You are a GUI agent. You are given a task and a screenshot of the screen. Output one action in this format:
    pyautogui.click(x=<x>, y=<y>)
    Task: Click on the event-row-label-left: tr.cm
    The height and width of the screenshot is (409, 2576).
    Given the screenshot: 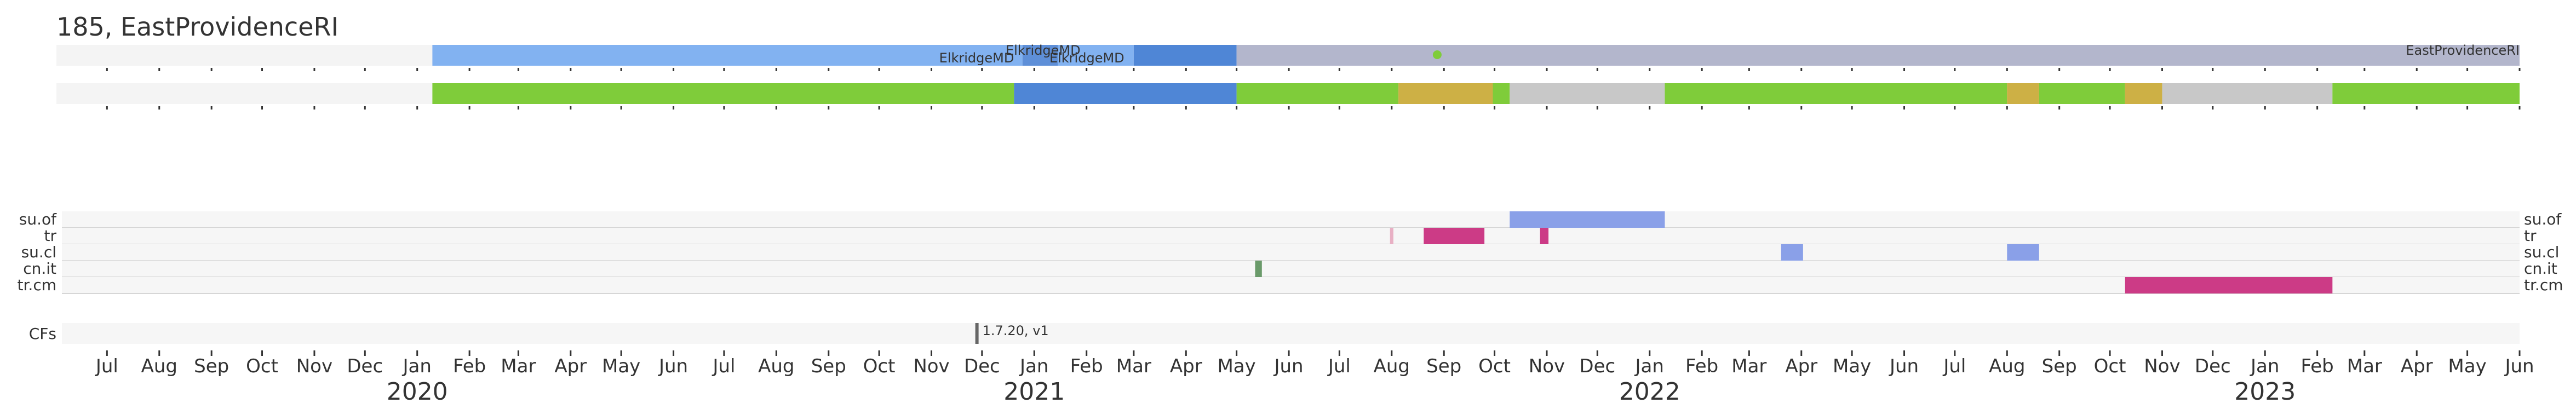 What is the action you would take?
    pyautogui.click(x=38, y=285)
    